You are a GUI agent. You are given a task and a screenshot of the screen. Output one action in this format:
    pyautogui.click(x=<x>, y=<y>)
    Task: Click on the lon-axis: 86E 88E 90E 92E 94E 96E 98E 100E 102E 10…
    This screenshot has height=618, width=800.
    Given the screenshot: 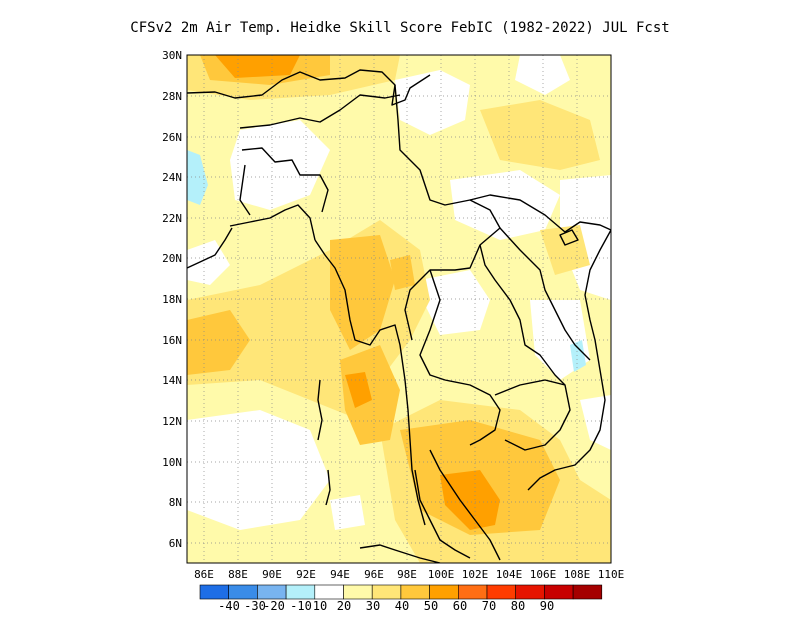 What is the action you would take?
    pyautogui.click(x=409, y=574)
    